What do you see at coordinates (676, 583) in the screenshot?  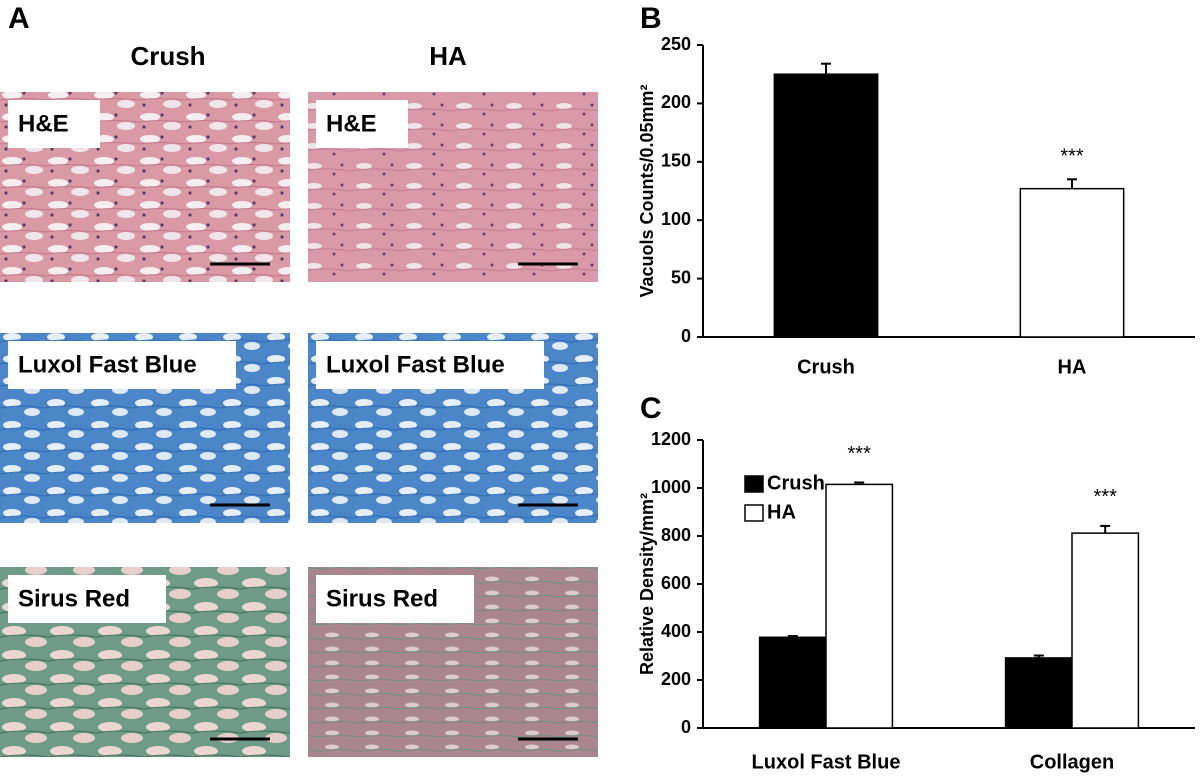 I see `y-tick-label: 600` at bounding box center [676, 583].